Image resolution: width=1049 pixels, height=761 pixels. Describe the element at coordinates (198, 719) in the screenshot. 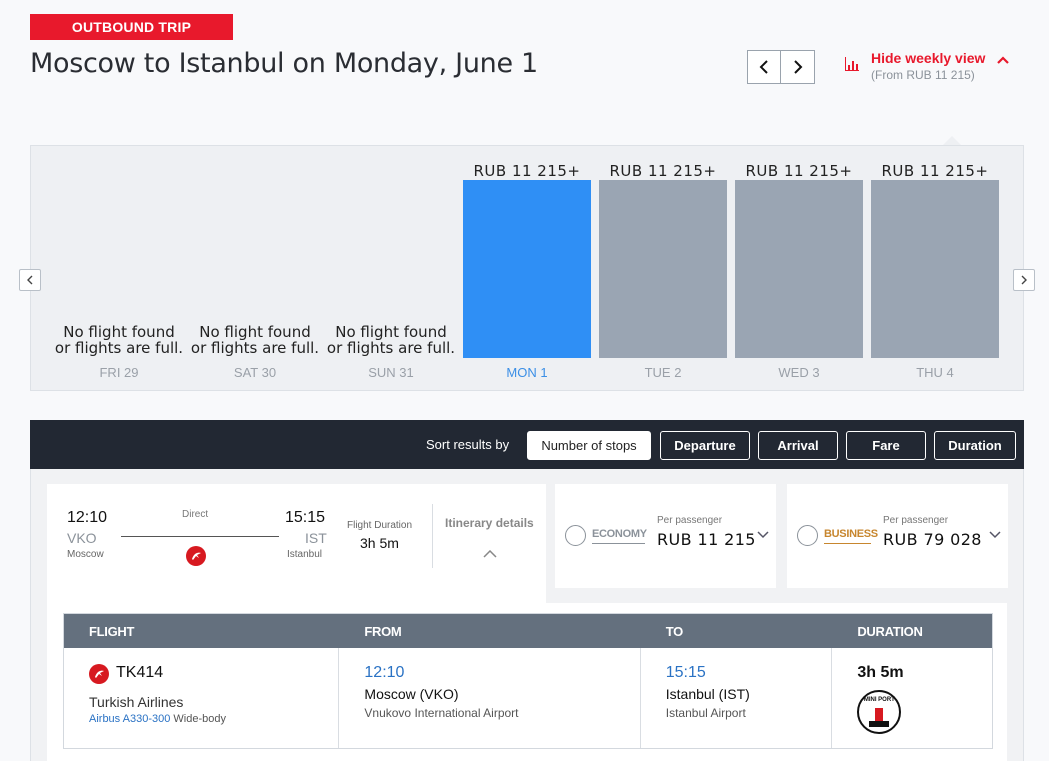

I see `aircraft-body: Wide-body` at that location.